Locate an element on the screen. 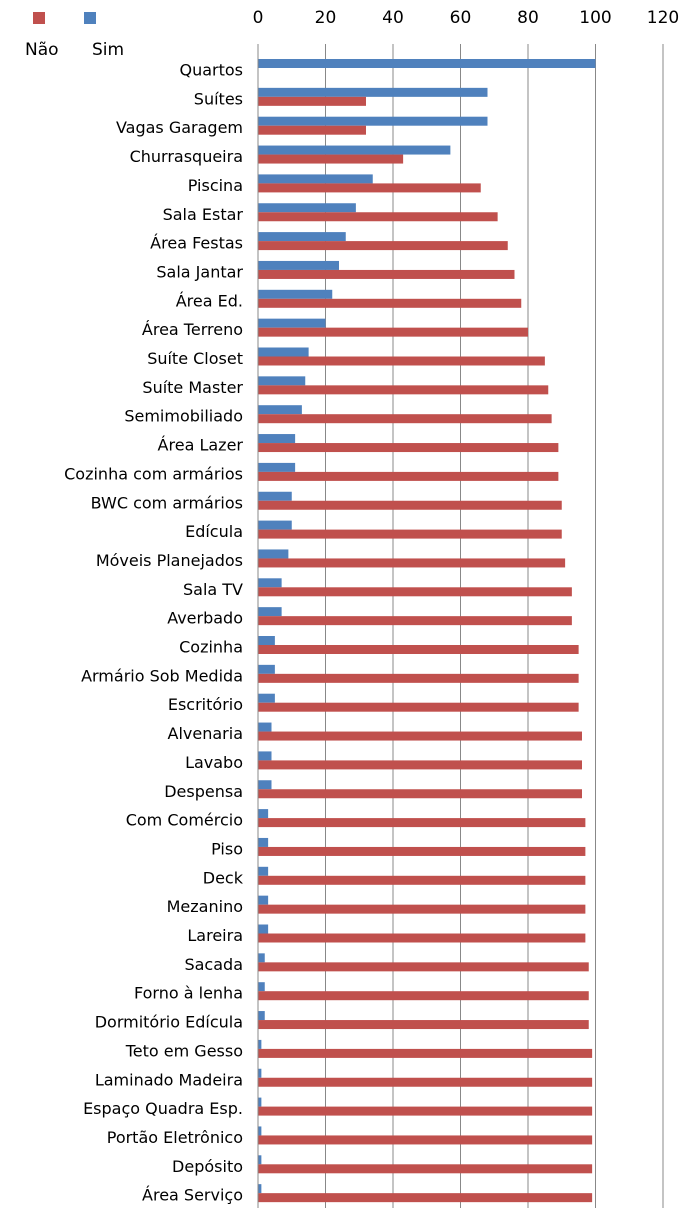 The image size is (686, 1208). y-tick-label: Laminado Madeira is located at coordinates (169, 1079).